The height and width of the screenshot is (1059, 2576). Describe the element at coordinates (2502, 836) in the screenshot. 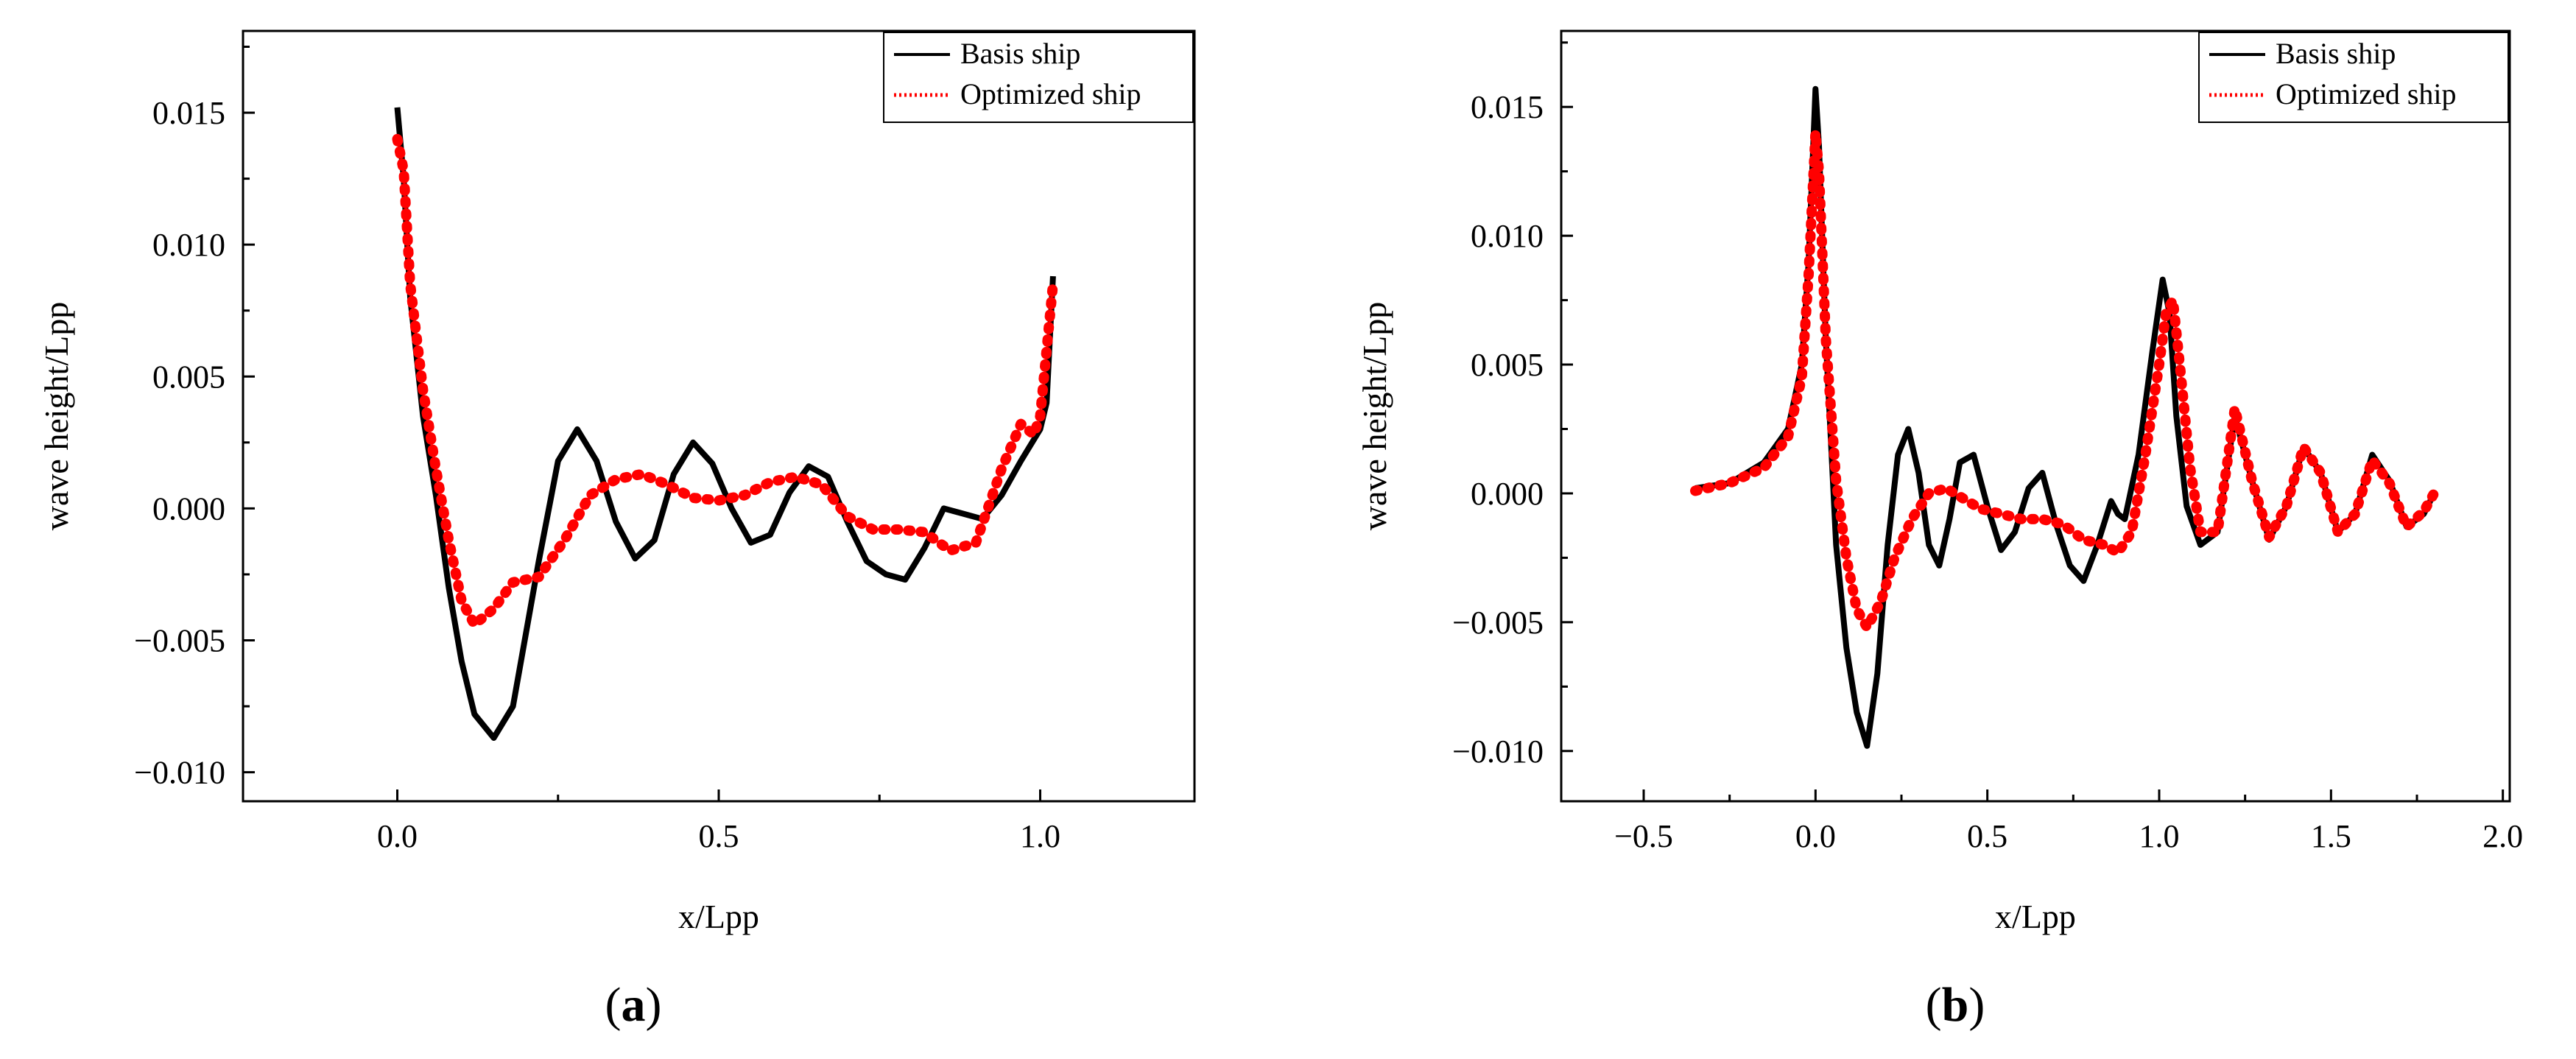

I see `x-tick-label: 2.0` at that location.